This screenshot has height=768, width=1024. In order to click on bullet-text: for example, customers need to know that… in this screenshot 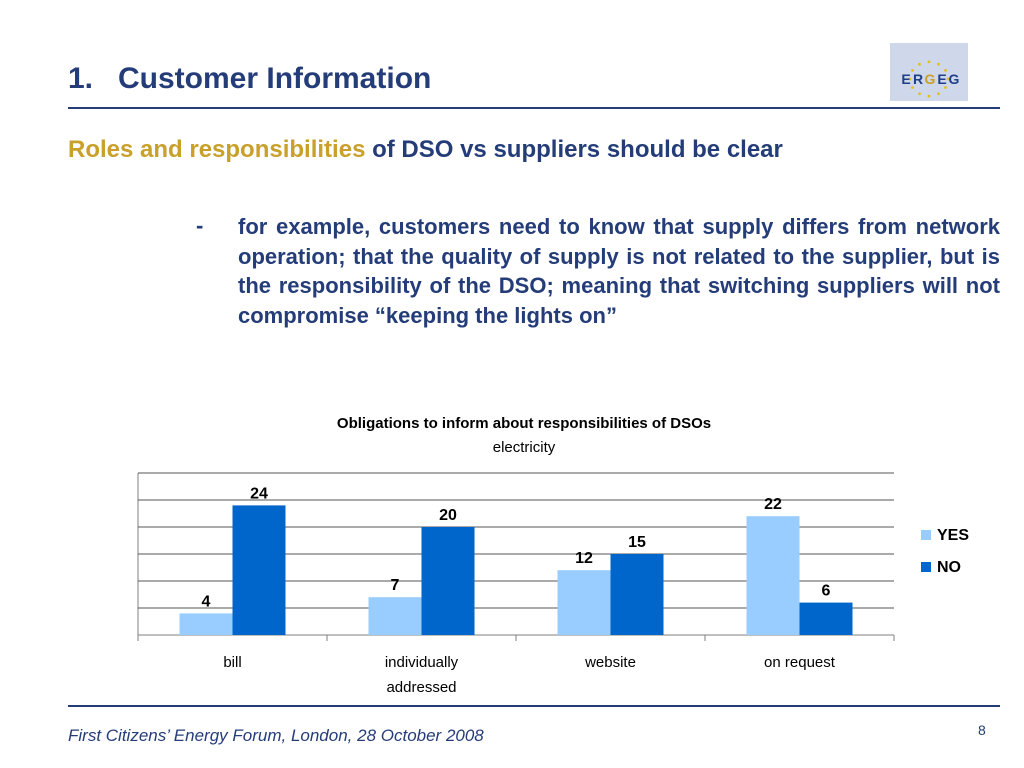, I will do `click(619, 271)`.